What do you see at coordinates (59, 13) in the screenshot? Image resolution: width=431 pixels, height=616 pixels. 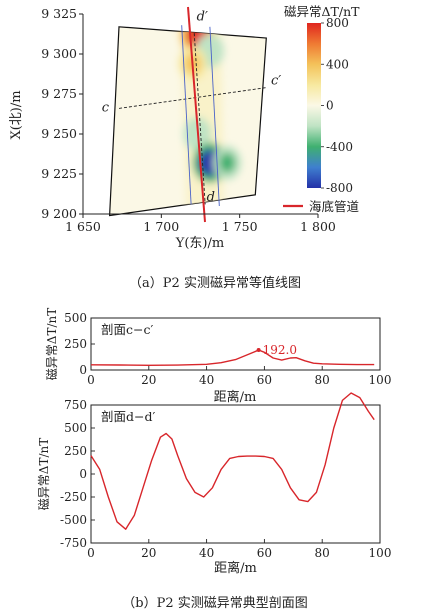 I see `map-y-tick-label: 9 325` at bounding box center [59, 13].